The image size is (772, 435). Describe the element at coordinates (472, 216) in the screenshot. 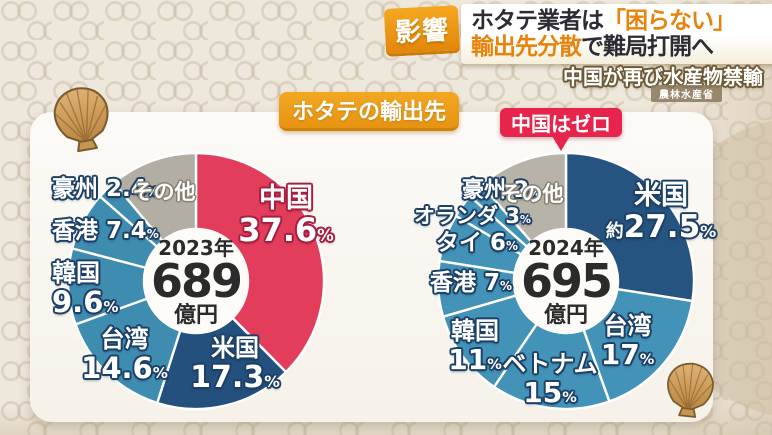

I see `segment-label-netherlands-2024: オランダ 3%` at that location.